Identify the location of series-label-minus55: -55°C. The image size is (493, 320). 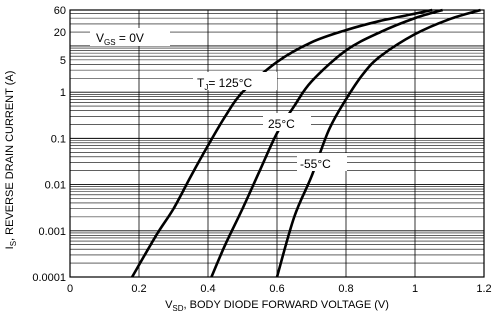
(322, 162).